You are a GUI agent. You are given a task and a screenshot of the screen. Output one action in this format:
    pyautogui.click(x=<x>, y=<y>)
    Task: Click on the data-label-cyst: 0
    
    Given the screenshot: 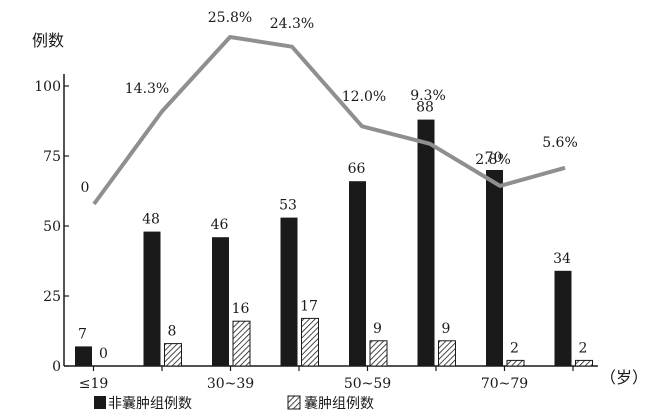 What is the action you would take?
    pyautogui.click(x=103, y=354)
    